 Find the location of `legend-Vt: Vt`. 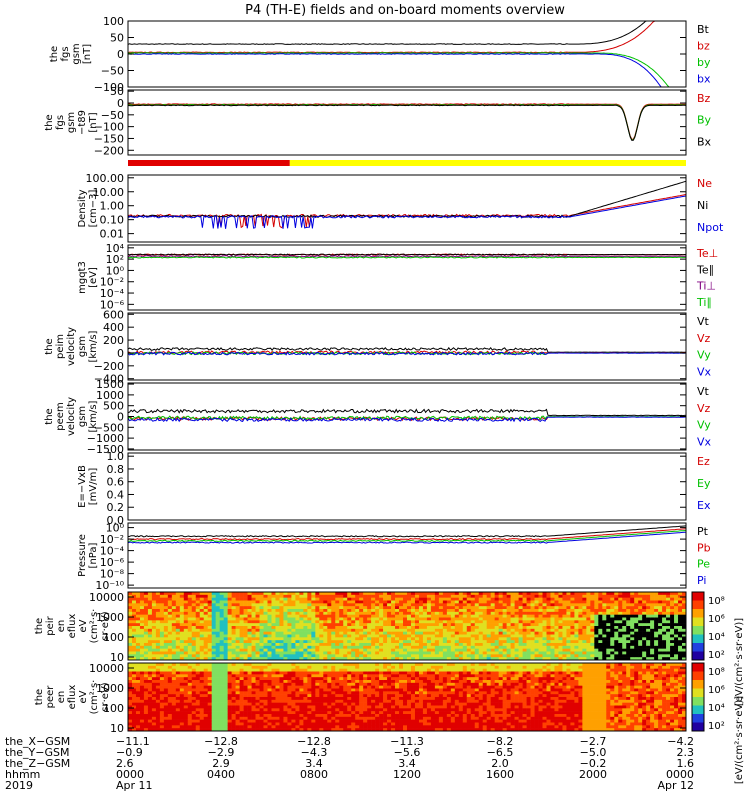

legend-Vt: Vt is located at coordinates (703, 391).